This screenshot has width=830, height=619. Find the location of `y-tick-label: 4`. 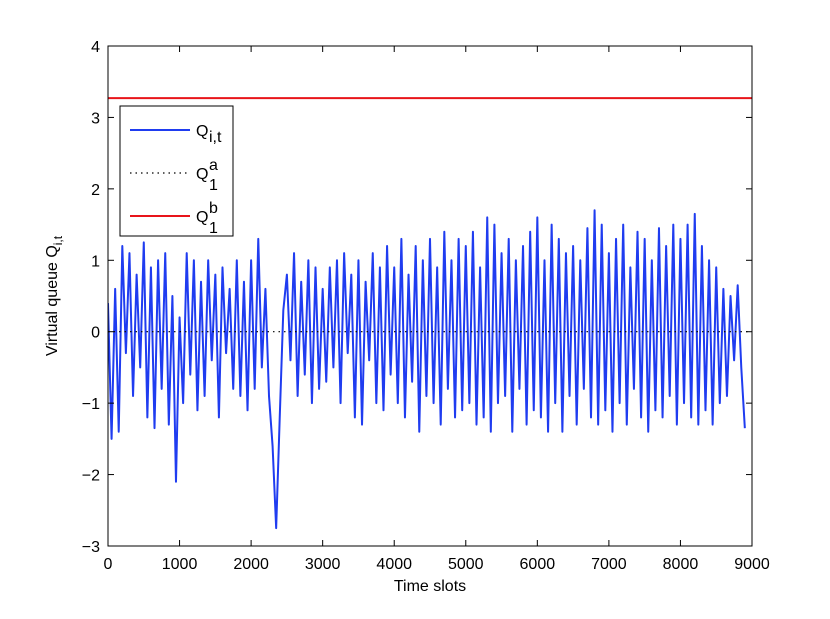

y-tick-label: 4 is located at coordinates (95, 47).